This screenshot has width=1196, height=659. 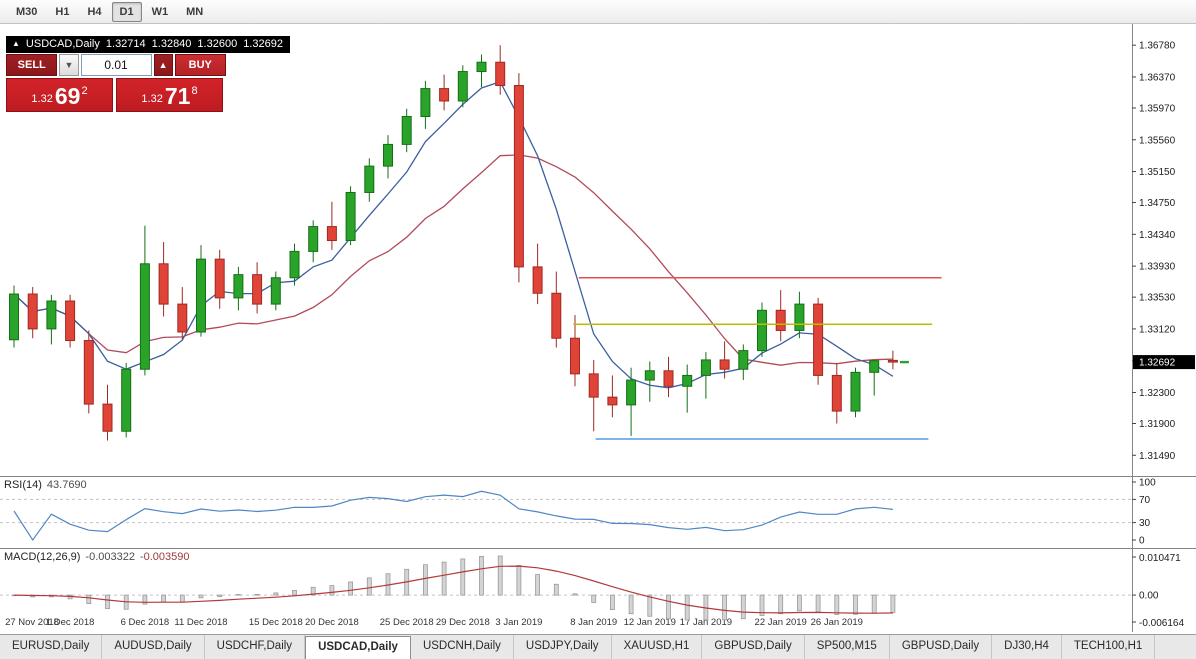 What do you see at coordinates (1157, 172) in the screenshot?
I see `svg-text: 1.35150` at bounding box center [1157, 172].